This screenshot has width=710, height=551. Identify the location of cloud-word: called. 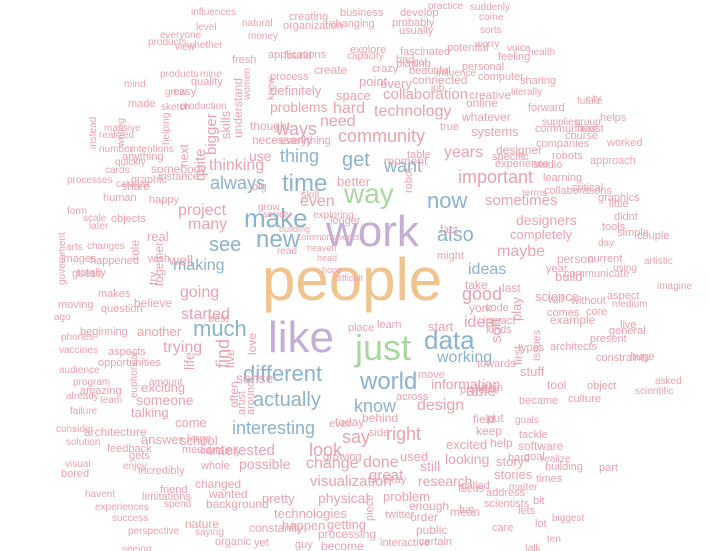
(475, 486).